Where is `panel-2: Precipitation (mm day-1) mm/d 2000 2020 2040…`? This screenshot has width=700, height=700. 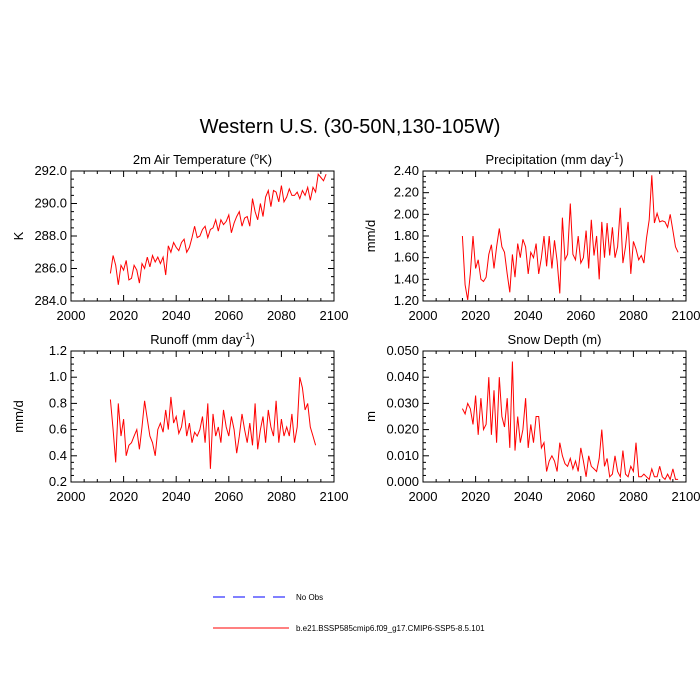 panel-2: Precipitation (mm day-1) mm/d 2000 2020 2040… is located at coordinates (531, 237).